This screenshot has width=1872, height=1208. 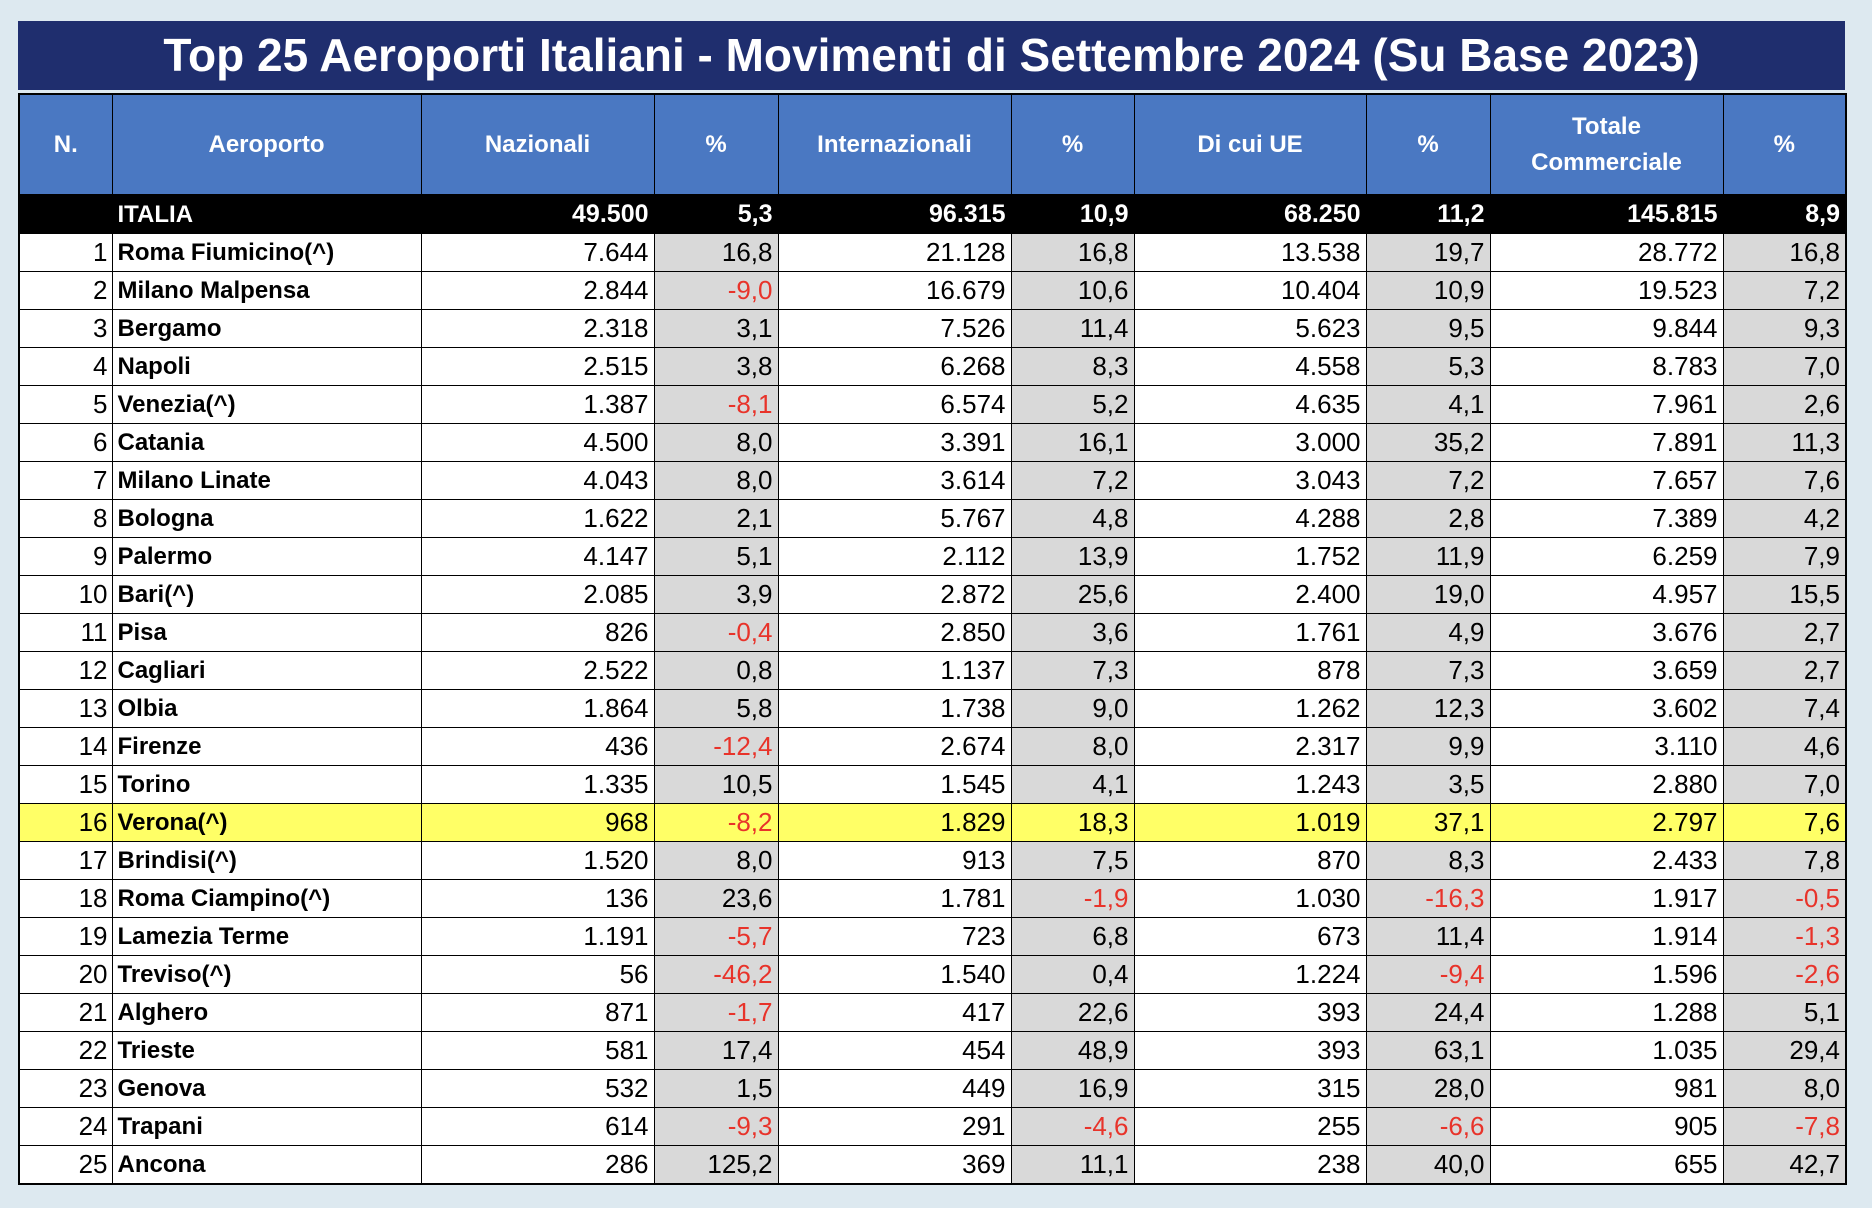 I want to click on cell-nazionali: 286, so click(x=537, y=1165).